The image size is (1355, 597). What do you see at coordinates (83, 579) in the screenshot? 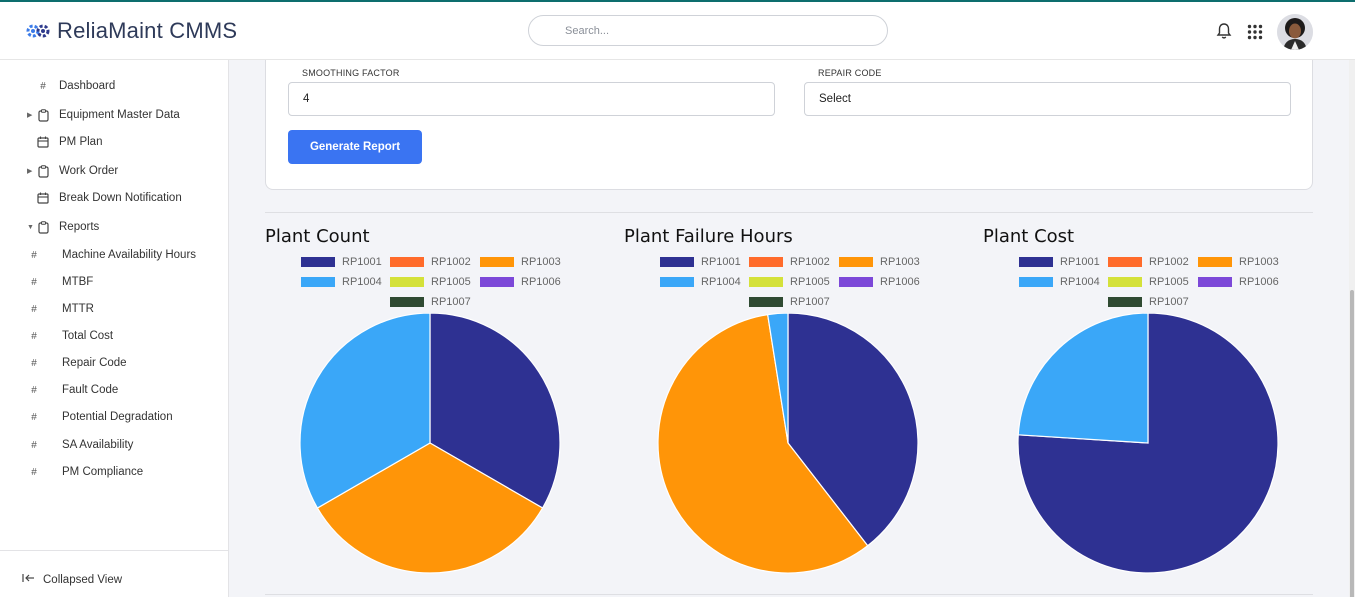
I see `collapse-view-label: Collapsed View` at bounding box center [83, 579].